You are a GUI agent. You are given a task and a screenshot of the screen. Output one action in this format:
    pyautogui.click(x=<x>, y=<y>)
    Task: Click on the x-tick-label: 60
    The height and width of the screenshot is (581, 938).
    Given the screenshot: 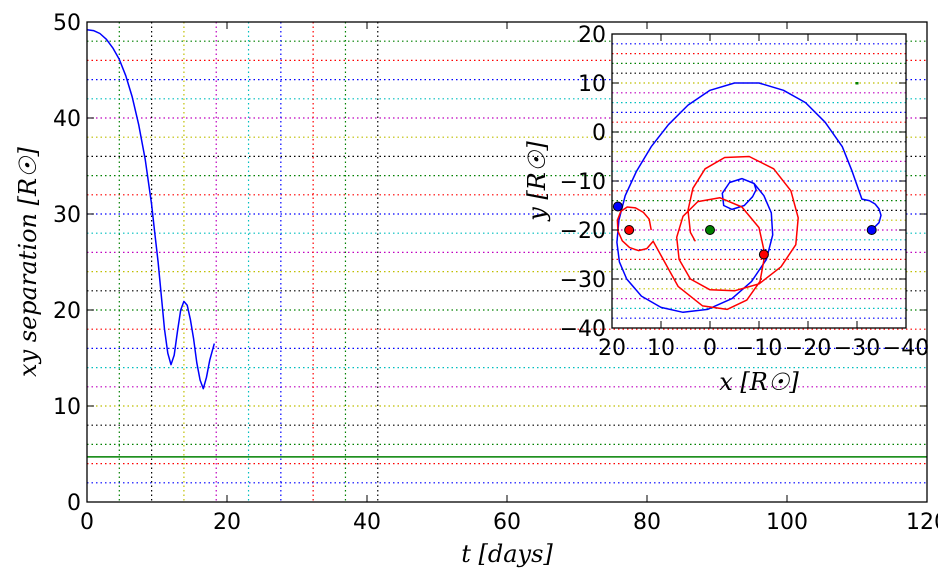 What is the action you would take?
    pyautogui.click(x=507, y=522)
    